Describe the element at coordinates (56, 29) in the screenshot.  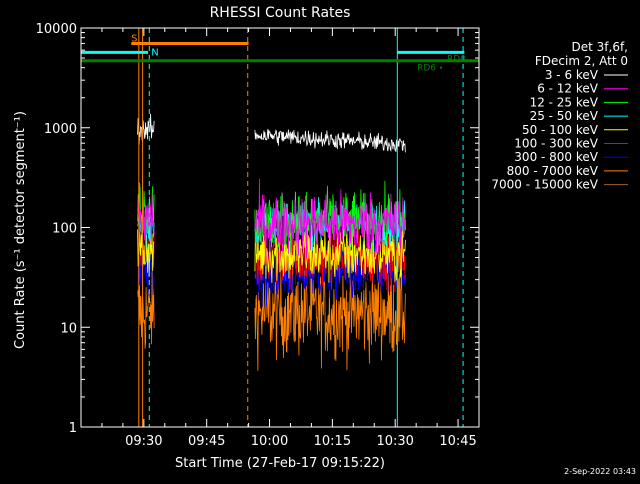
I see `y-tick-label-4: 10000` at that location.